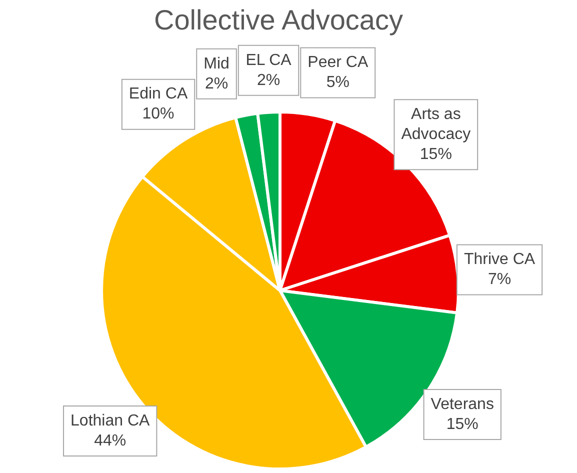  I want to click on slice-label: EL CA, so click(269, 60).